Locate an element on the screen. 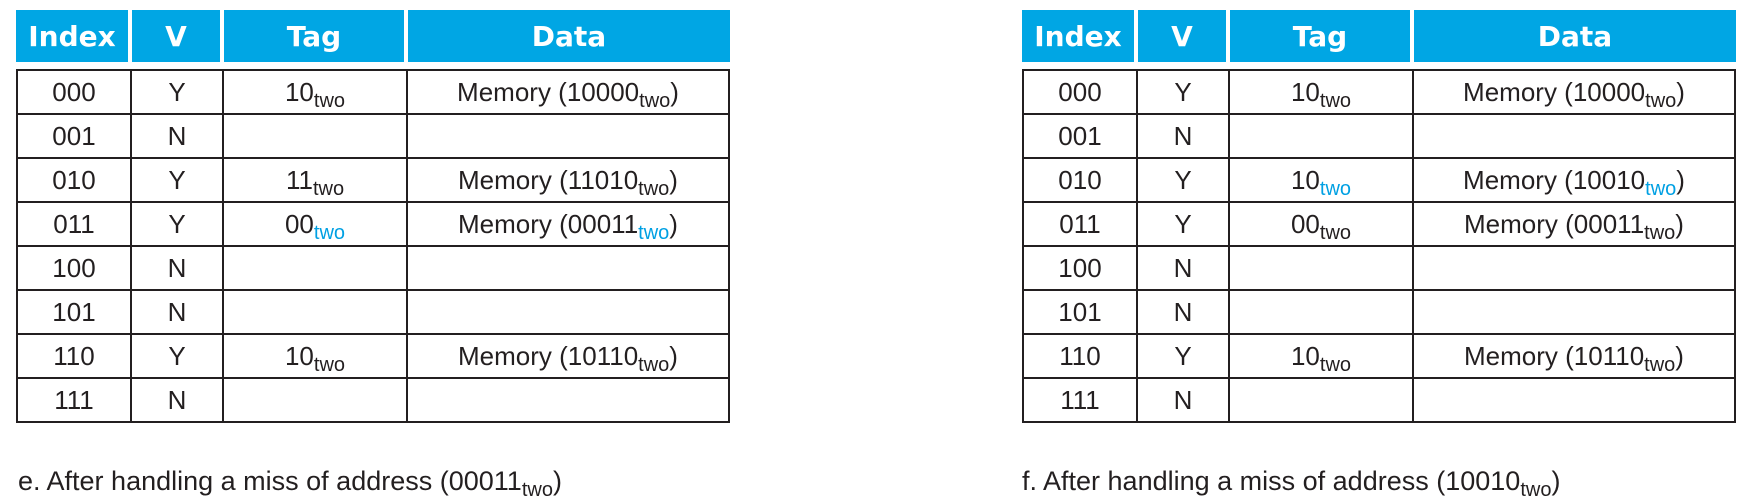 The image size is (1737, 501). data-value: 00011 is located at coordinates (603, 223).